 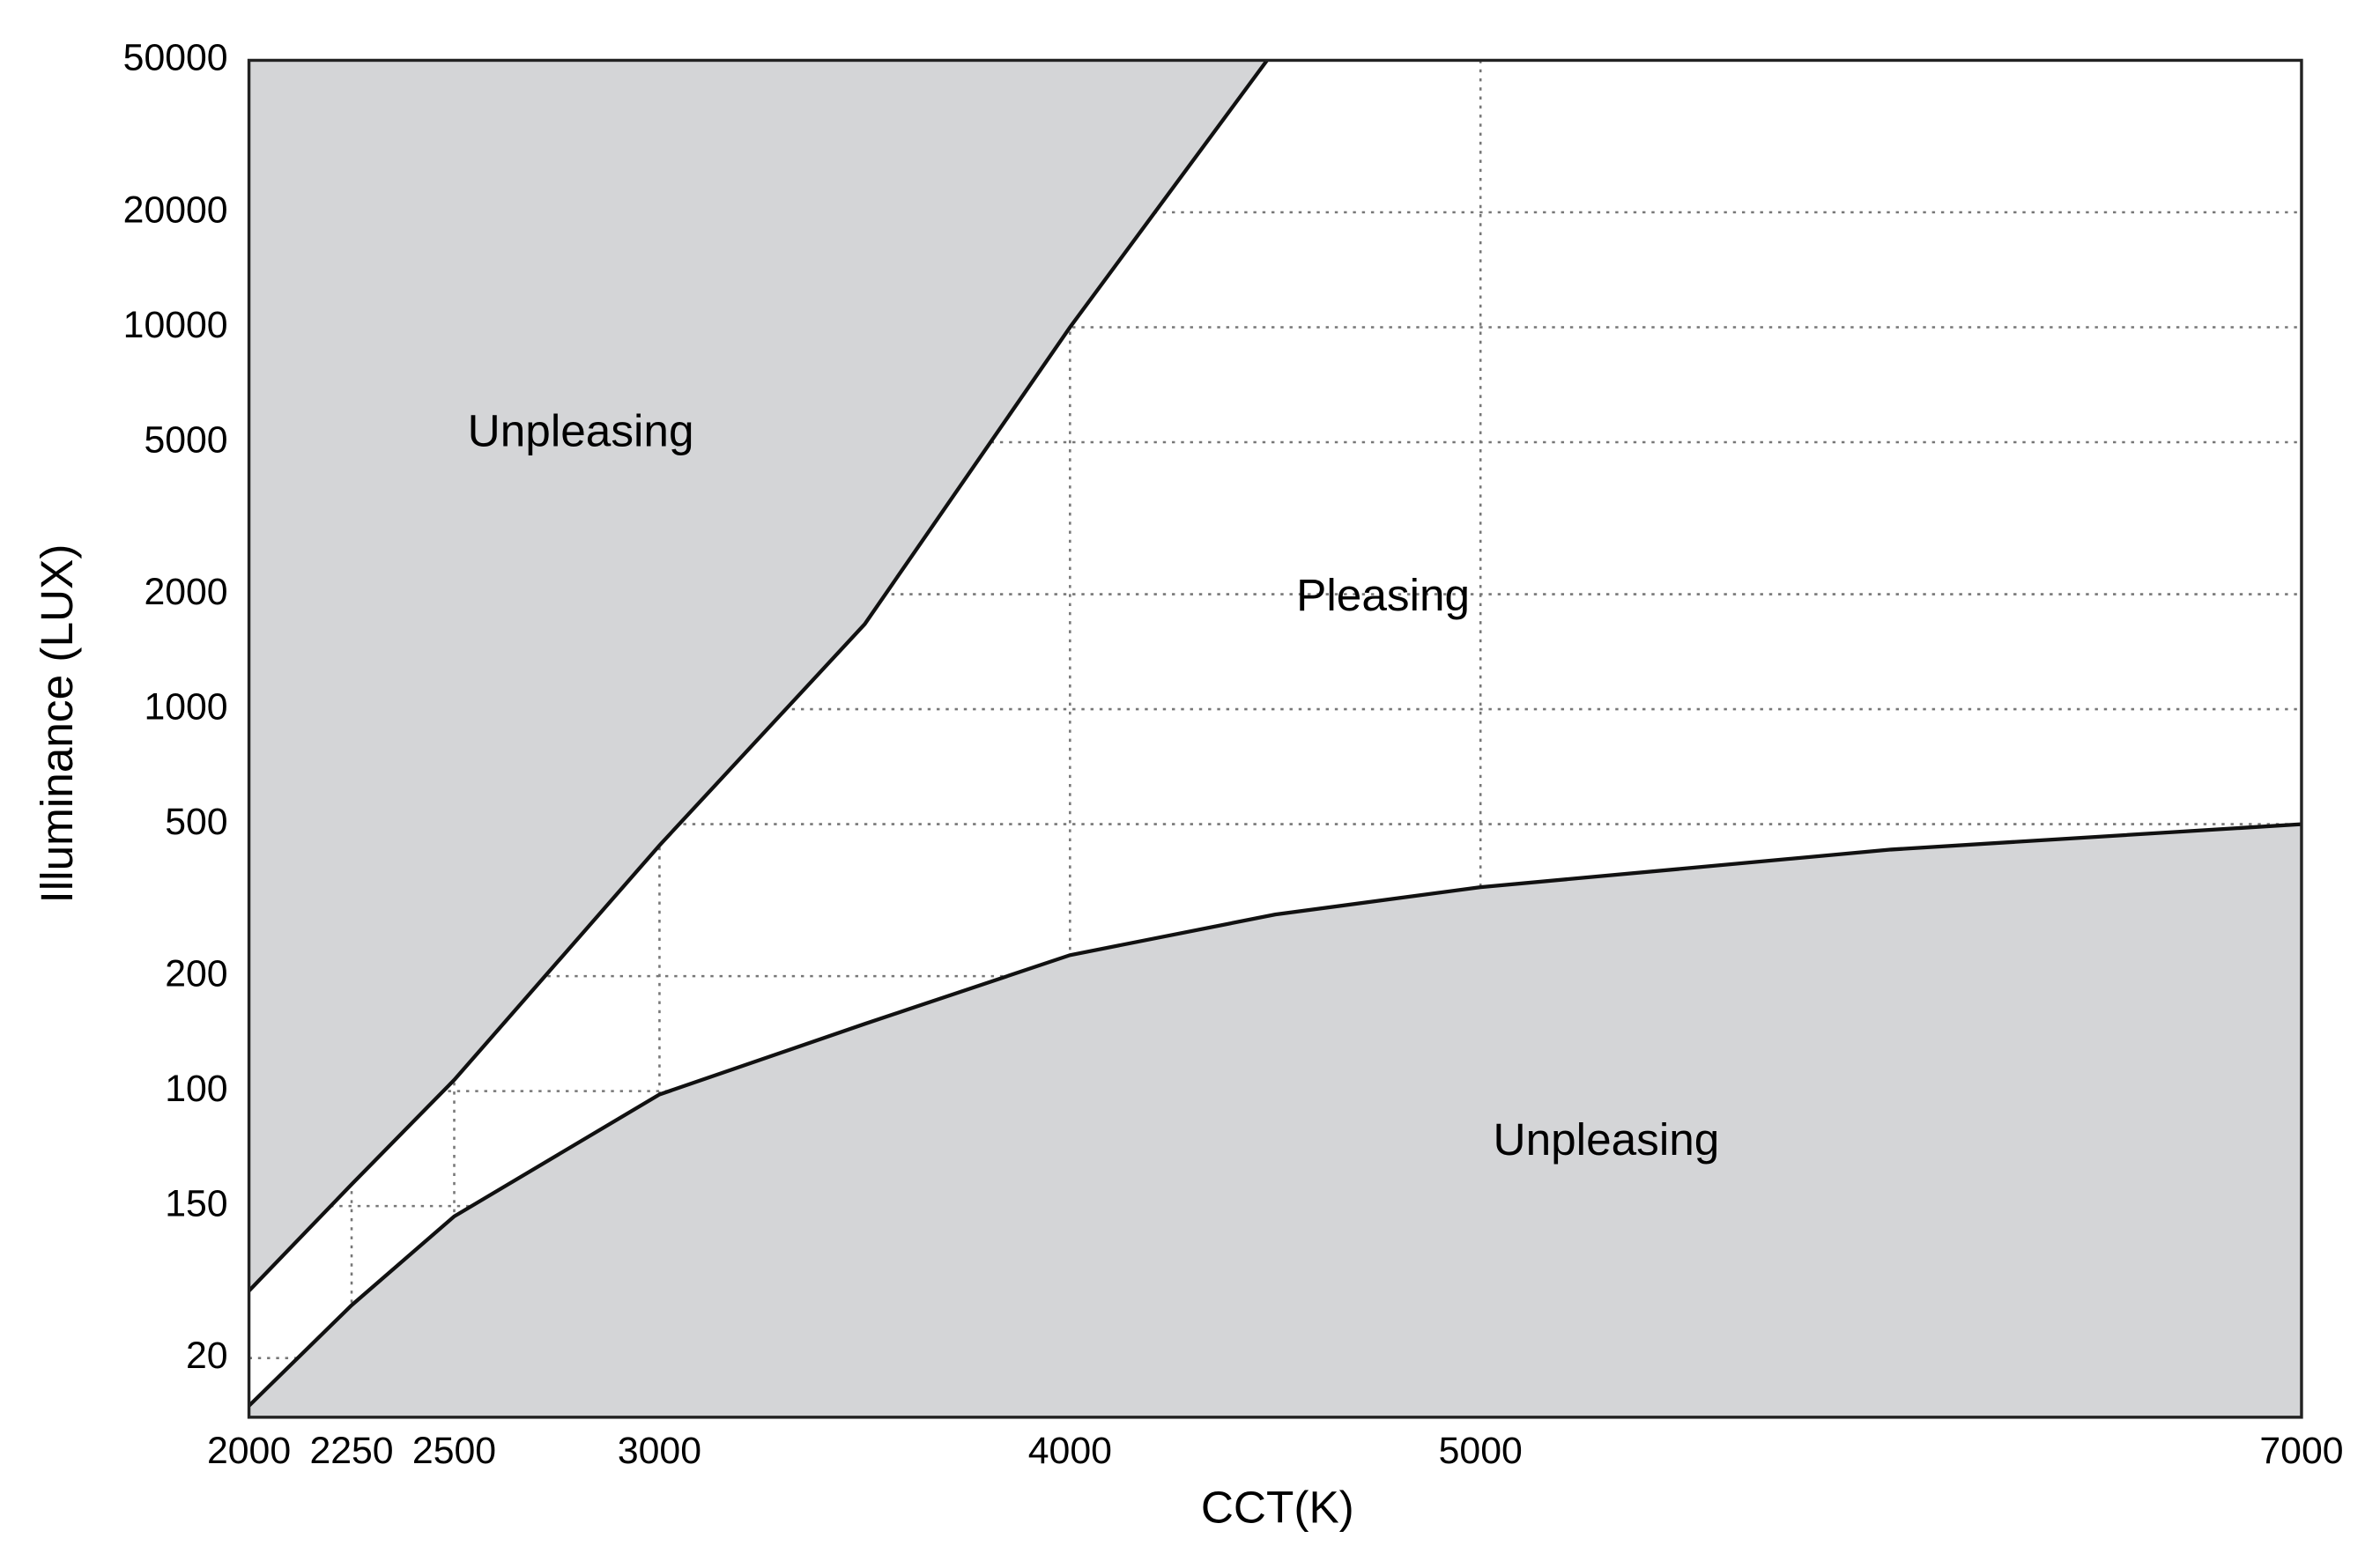 I want to click on y-tick-label: 150, so click(x=196, y=1203).